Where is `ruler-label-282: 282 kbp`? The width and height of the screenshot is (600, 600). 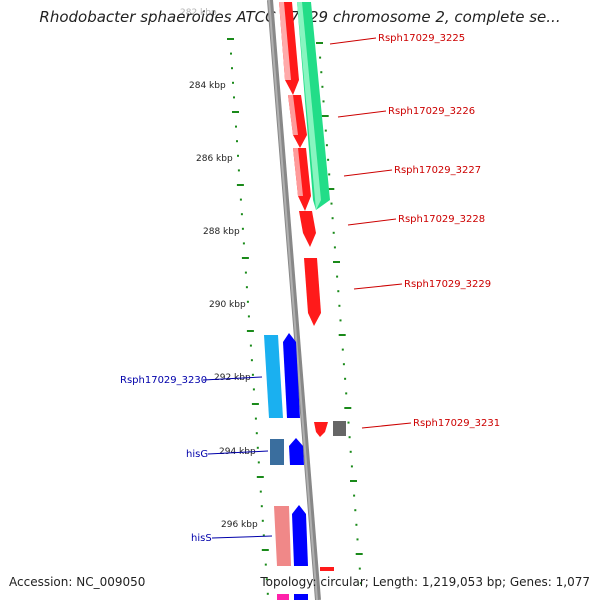
ruler-label-282: 282 kbp is located at coordinates (198, 13).